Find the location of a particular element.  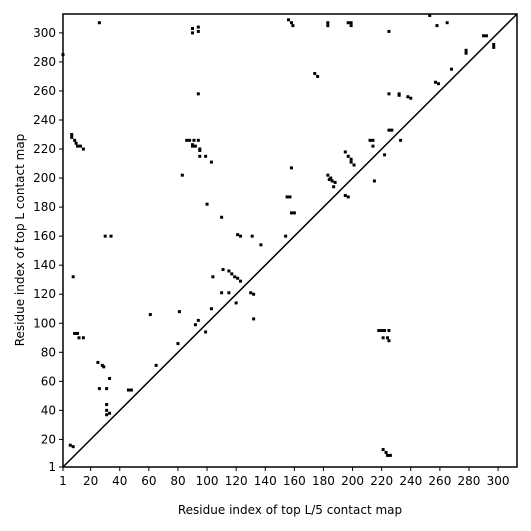

y-tick-label: 240 is located at coordinates (44, 120).